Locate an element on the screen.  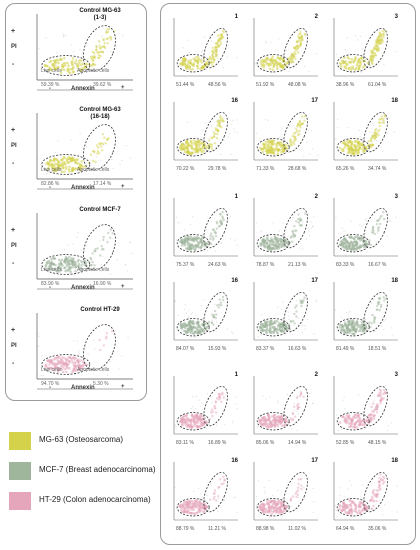
live-percent: 38.96 % is located at coordinates (345, 85).